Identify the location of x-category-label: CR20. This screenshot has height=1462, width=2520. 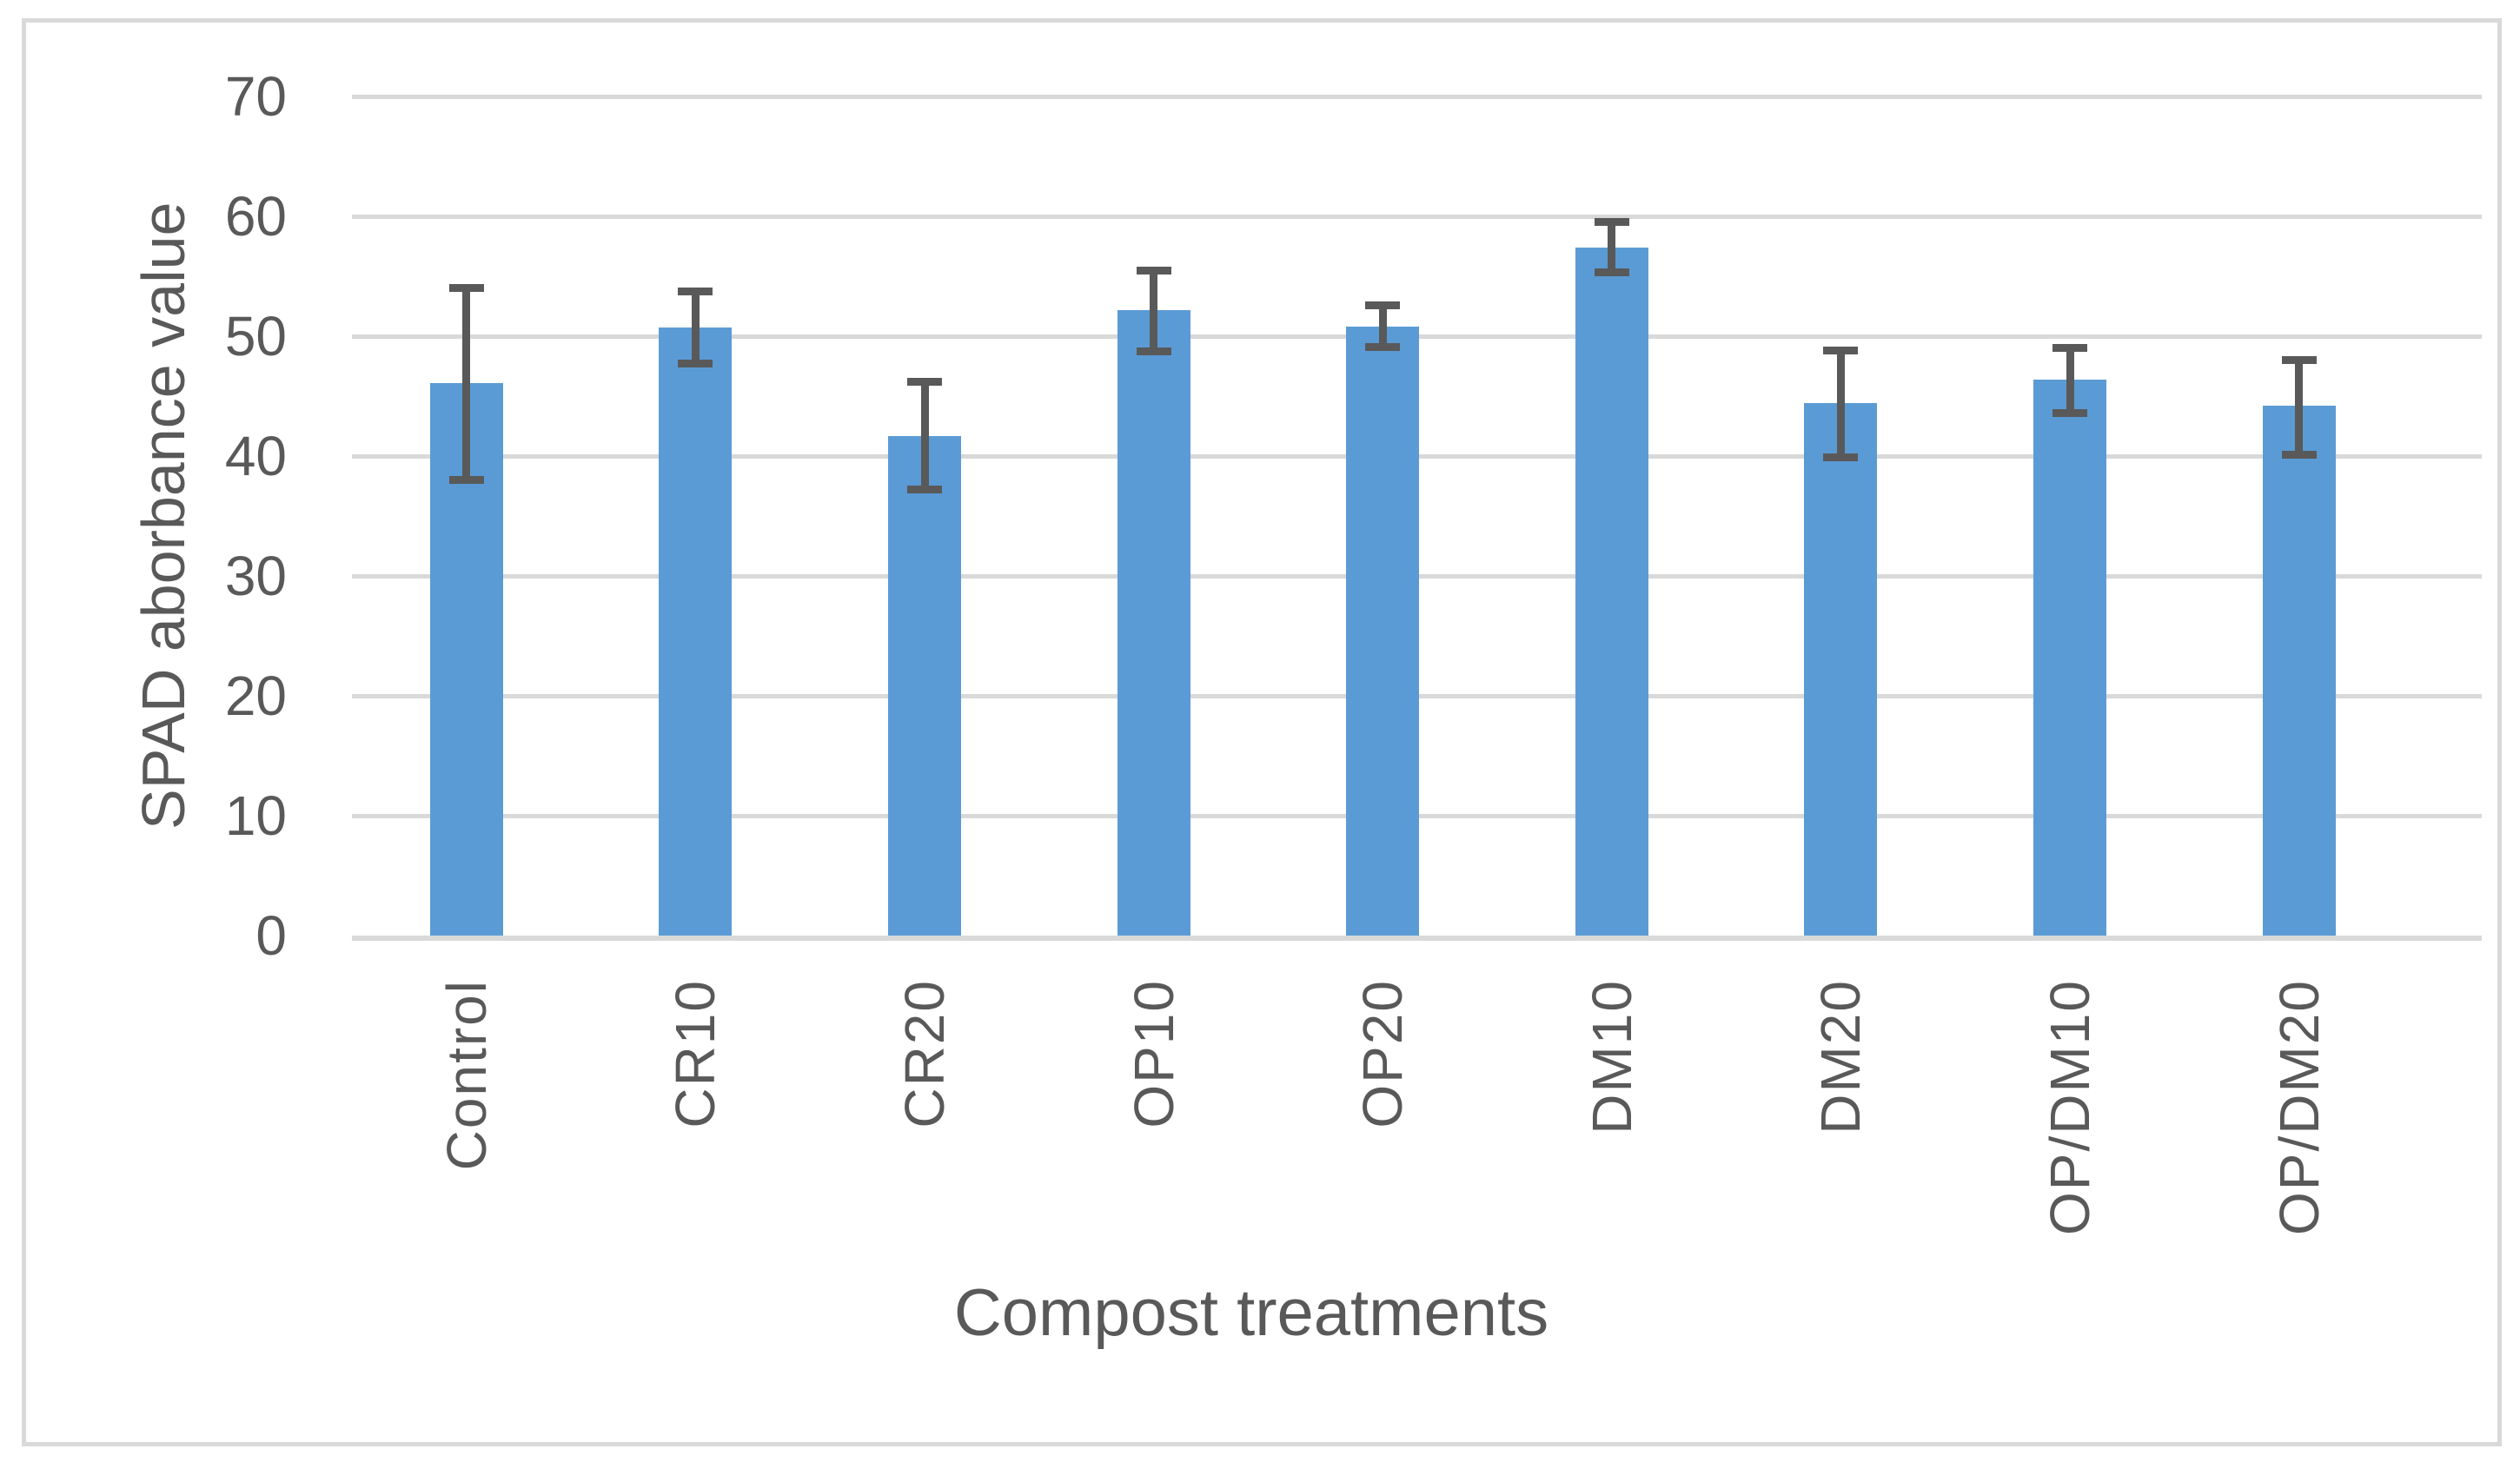
(924, 1053).